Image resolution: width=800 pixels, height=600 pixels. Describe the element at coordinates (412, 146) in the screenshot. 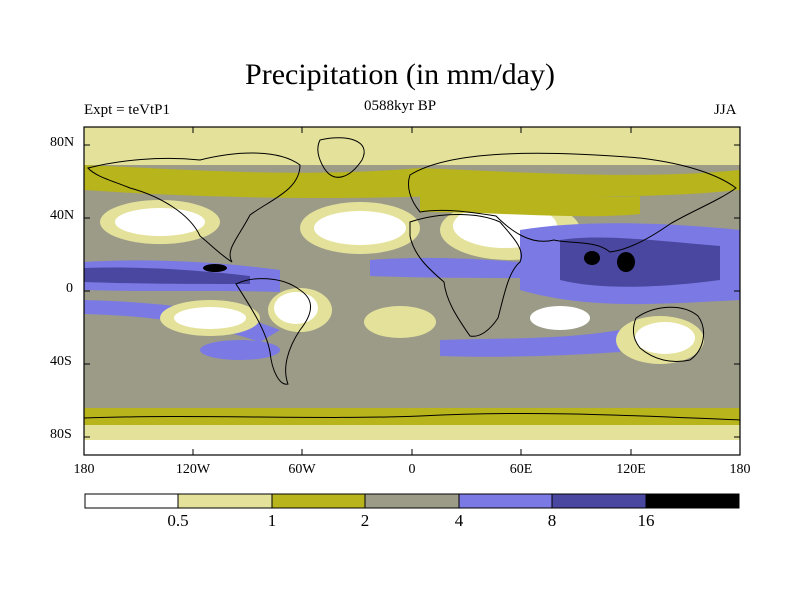

I see `precip-north-band` at that location.